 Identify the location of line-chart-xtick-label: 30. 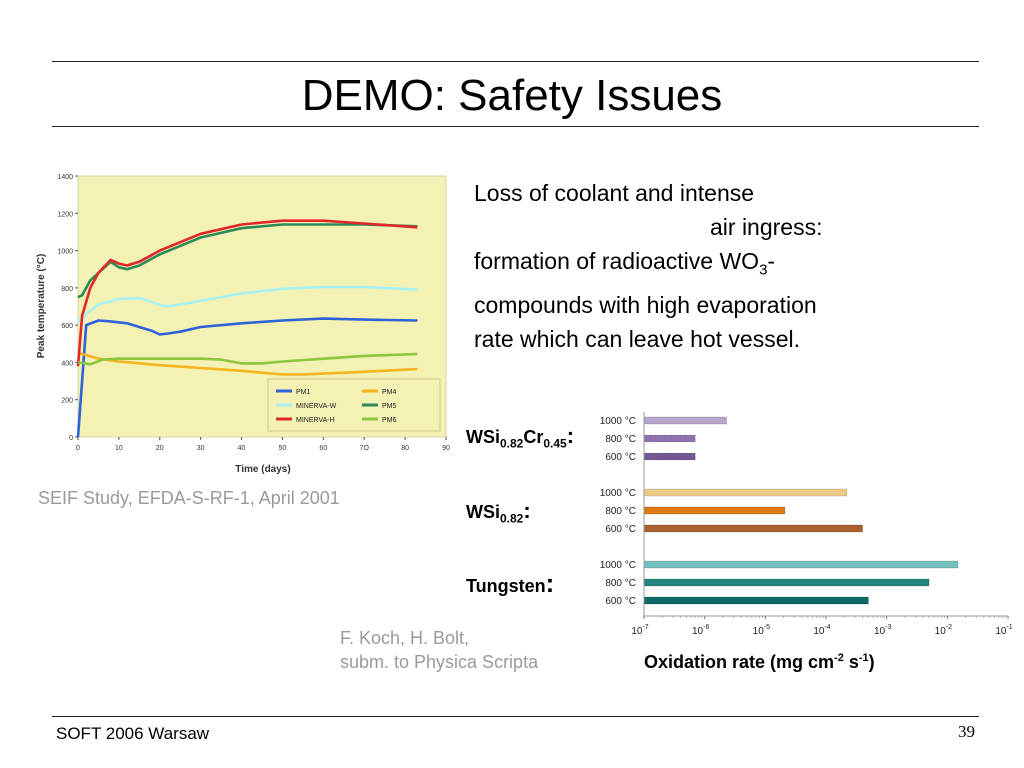
(201, 448).